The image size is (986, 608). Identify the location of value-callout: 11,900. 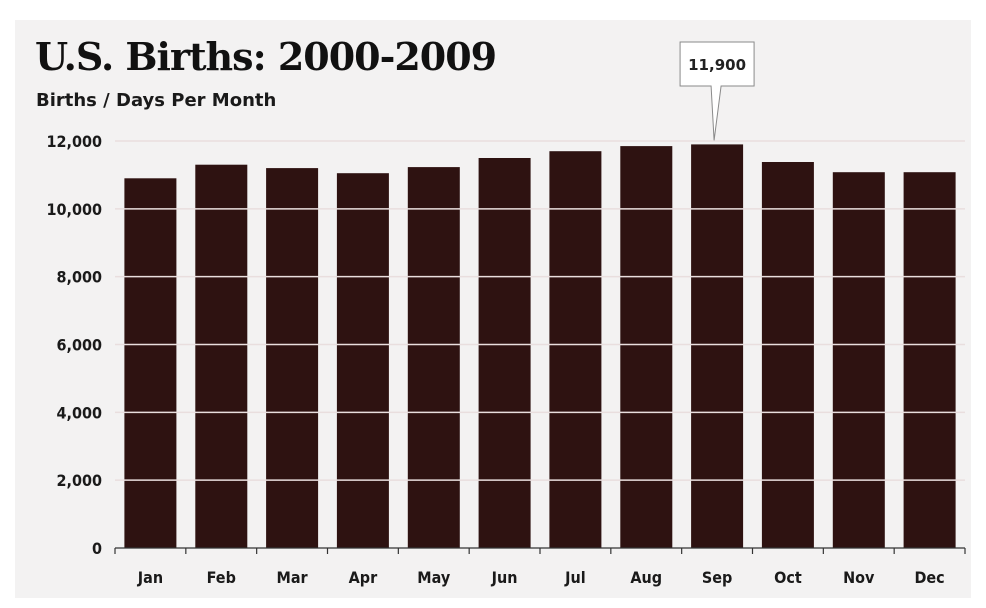
(717, 91).